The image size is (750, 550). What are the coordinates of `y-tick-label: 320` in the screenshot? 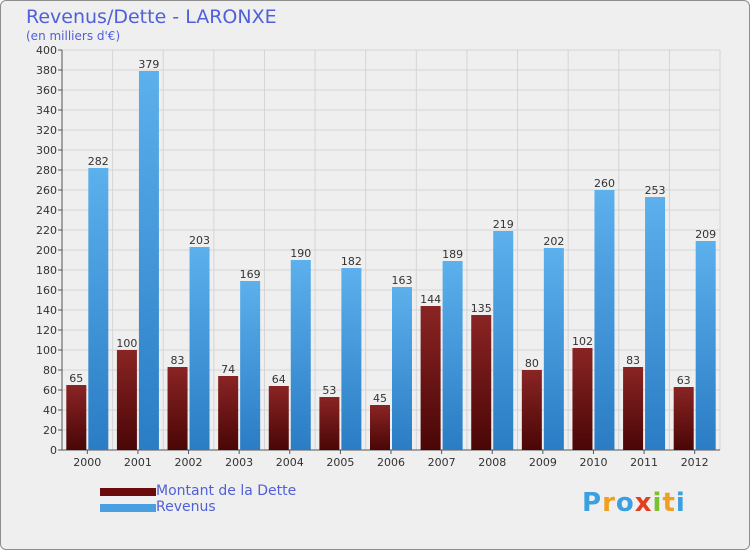 It's located at (46, 130).